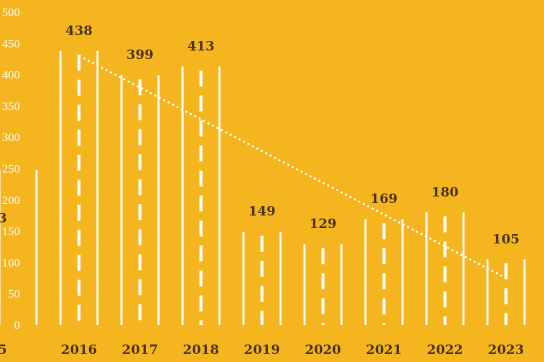 This screenshot has height=362, width=544. I want to click on category-label: 2022, so click(445, 350).